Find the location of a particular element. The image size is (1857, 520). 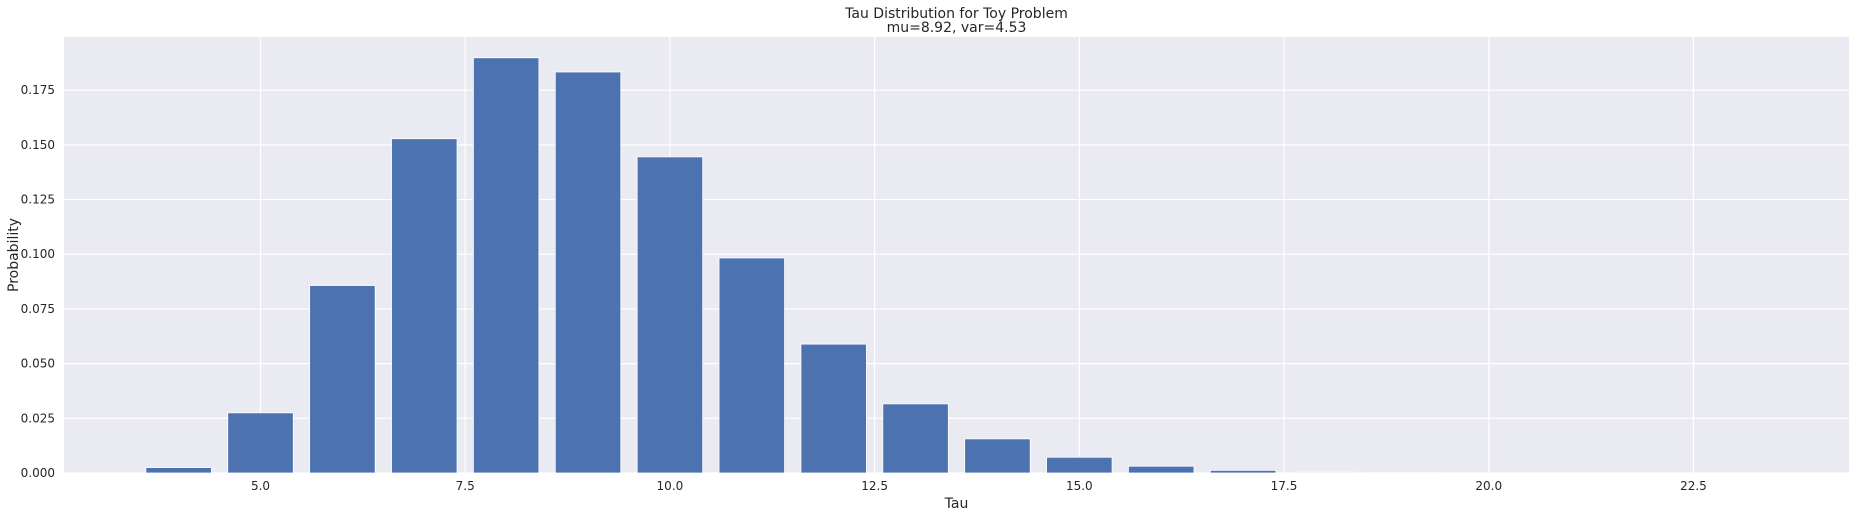

y-tick-label: 0.125 is located at coordinates (38, 200).